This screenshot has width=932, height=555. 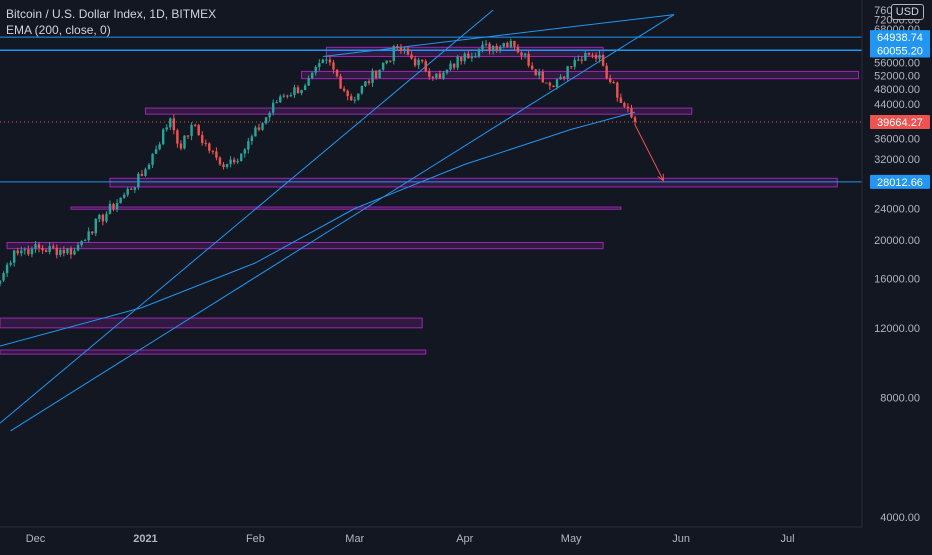 I want to click on ema-indicator-label: EMA (200, close, 0), so click(x=58, y=30).